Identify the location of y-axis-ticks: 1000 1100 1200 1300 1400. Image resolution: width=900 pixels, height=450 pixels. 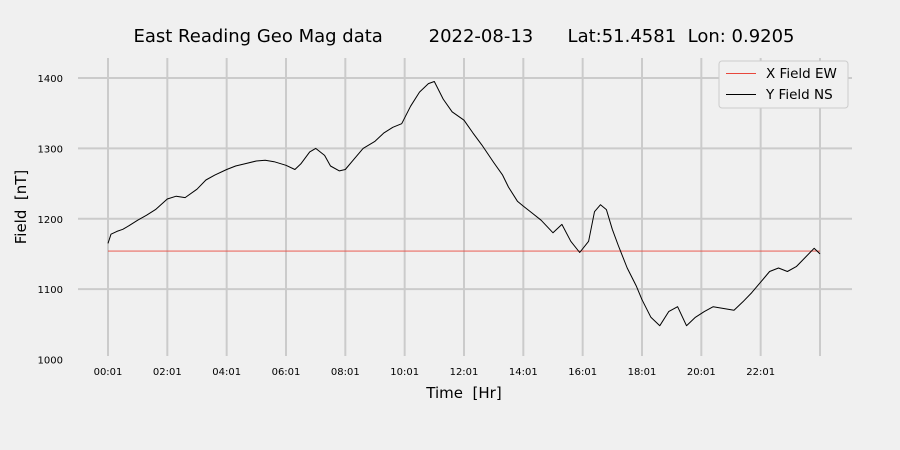
(50, 220).